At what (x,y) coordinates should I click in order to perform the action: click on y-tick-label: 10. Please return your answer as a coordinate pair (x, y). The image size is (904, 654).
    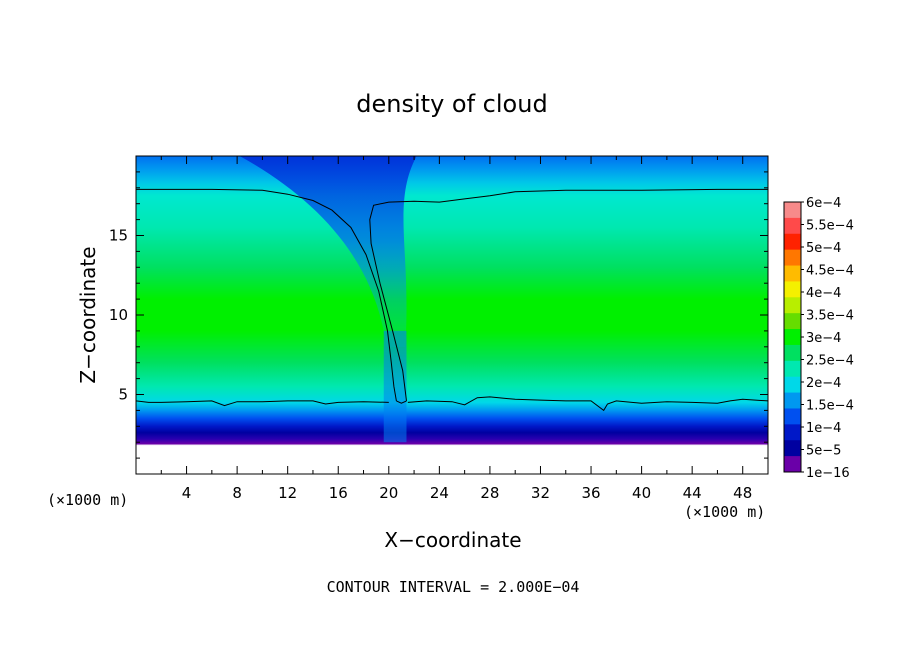
    Looking at the image, I should click on (118, 315).